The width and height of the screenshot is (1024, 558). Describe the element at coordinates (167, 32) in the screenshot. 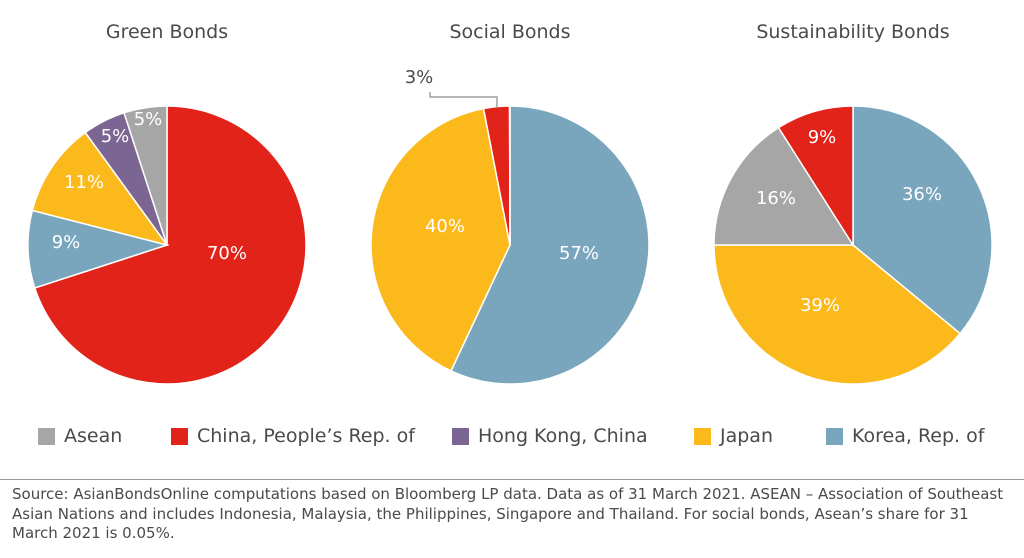

I see `chart-title-0: Green Bonds` at that location.